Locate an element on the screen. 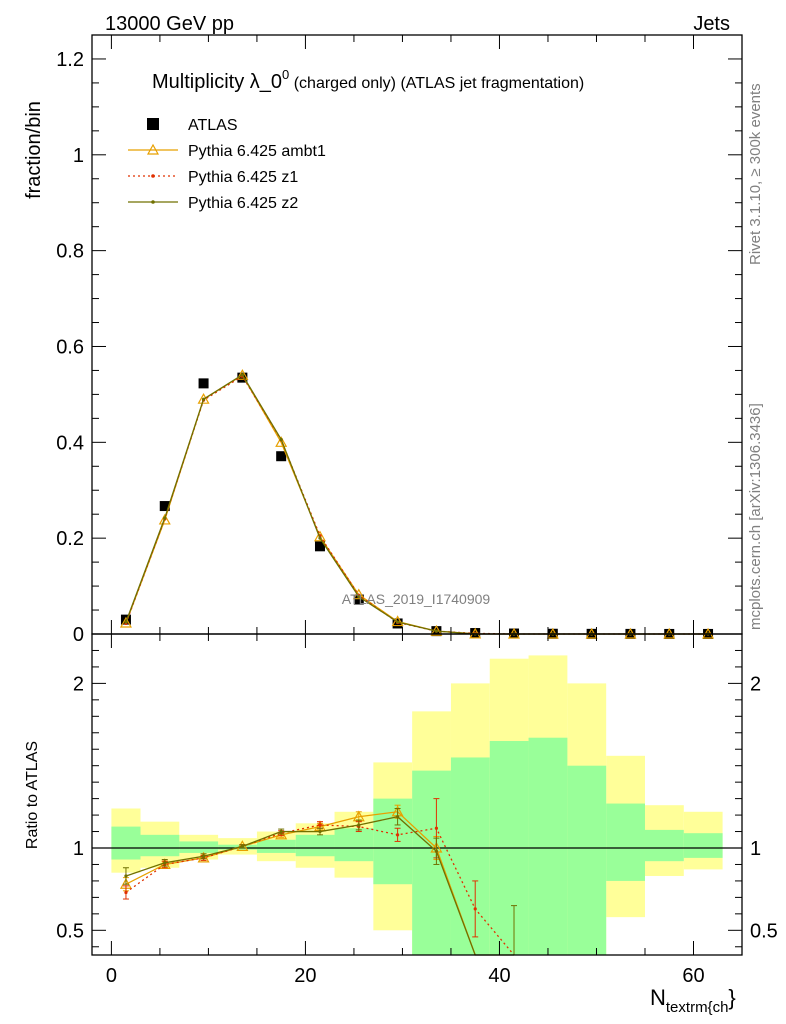 This screenshot has height=1024, width=786. main-y-tick-label: 0.4 is located at coordinates (70, 443).